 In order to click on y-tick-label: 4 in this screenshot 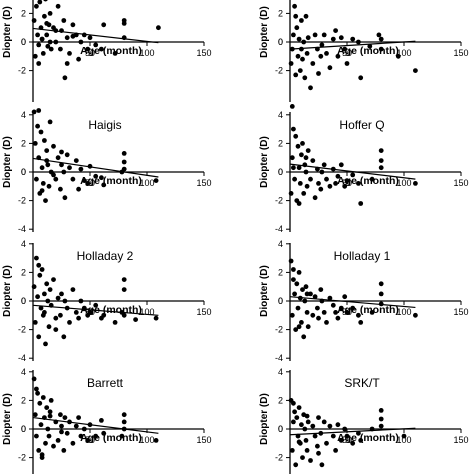, I will do `click(23, 372)`.